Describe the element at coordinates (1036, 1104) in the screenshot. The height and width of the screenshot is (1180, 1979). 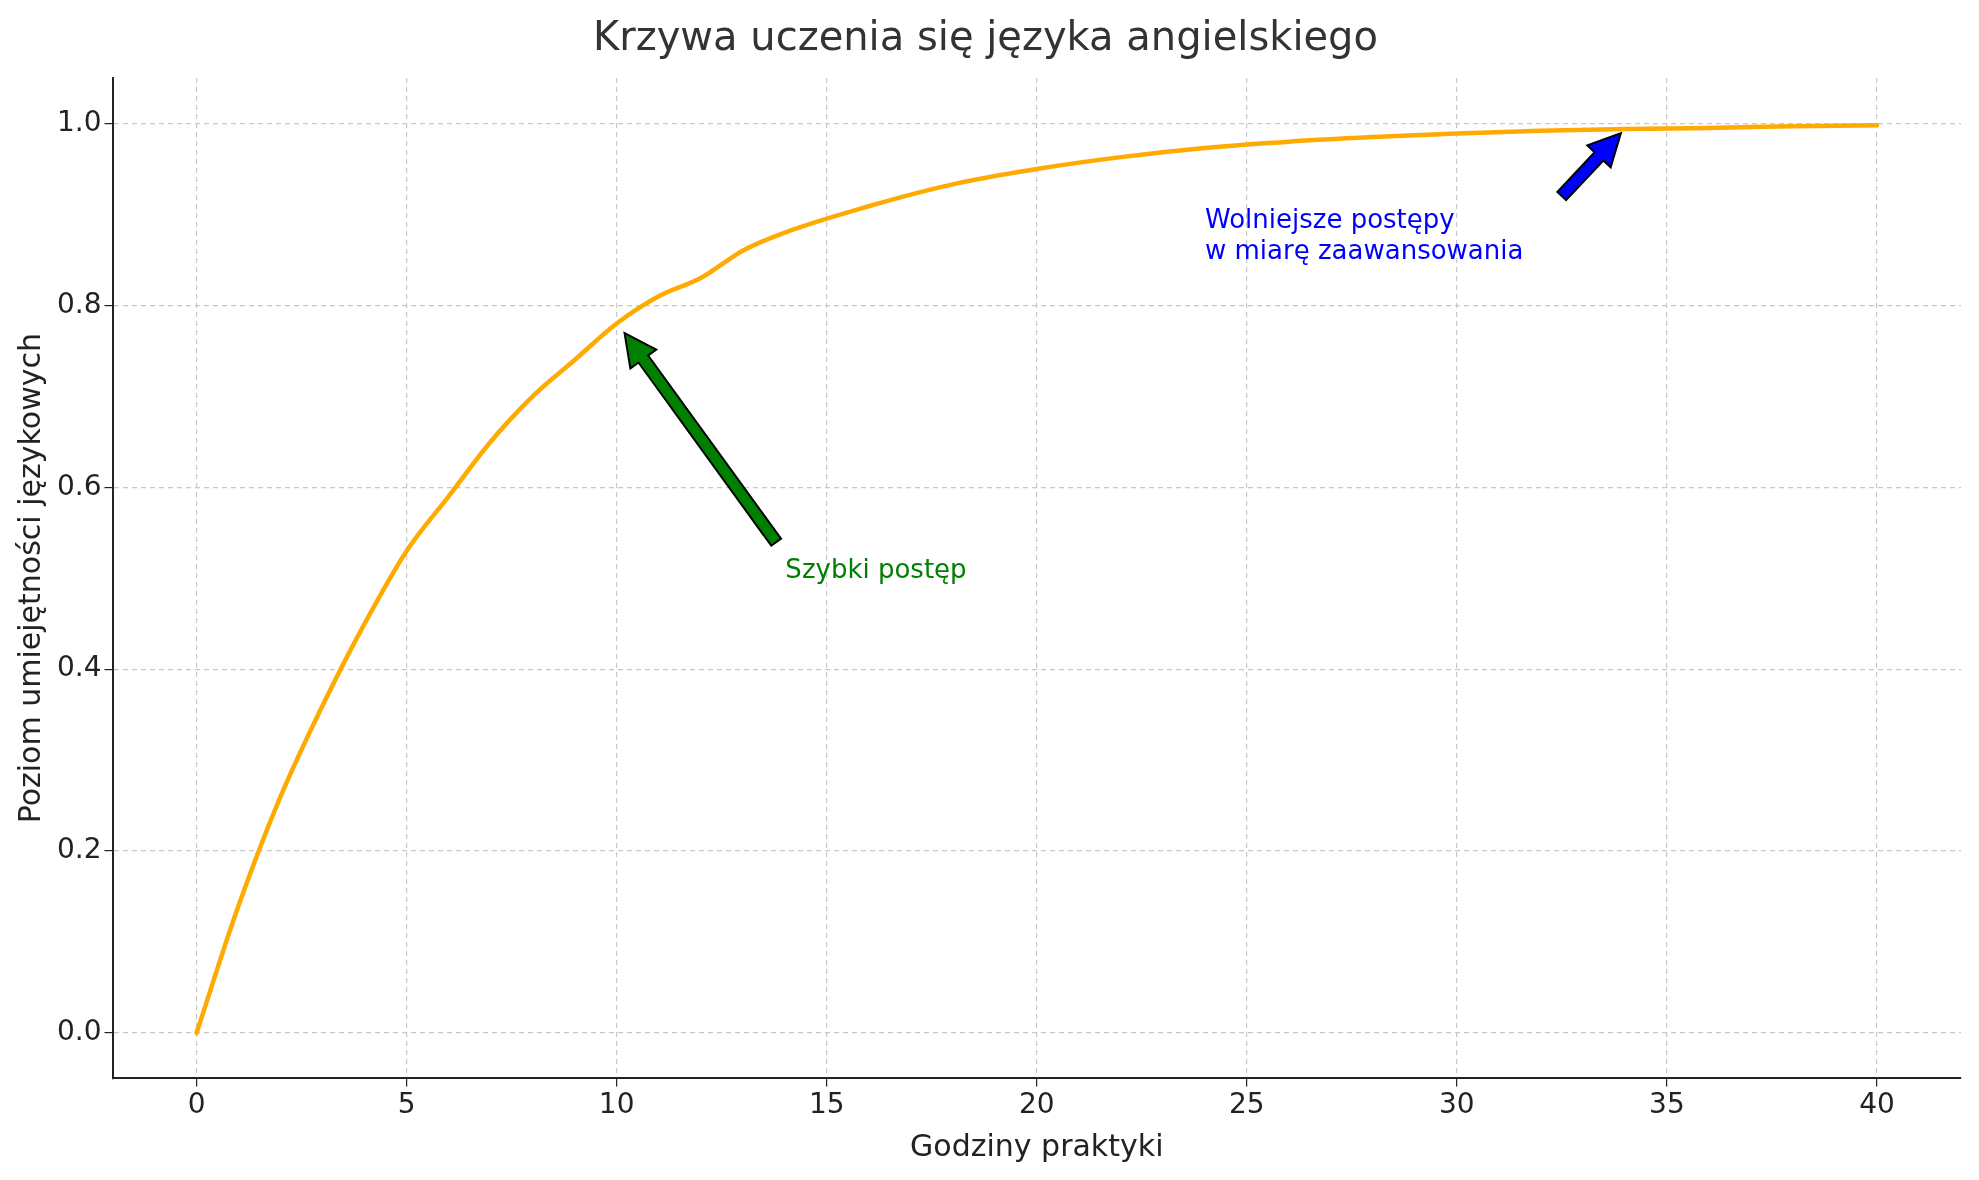
I see `x-tick-label: 20` at that location.